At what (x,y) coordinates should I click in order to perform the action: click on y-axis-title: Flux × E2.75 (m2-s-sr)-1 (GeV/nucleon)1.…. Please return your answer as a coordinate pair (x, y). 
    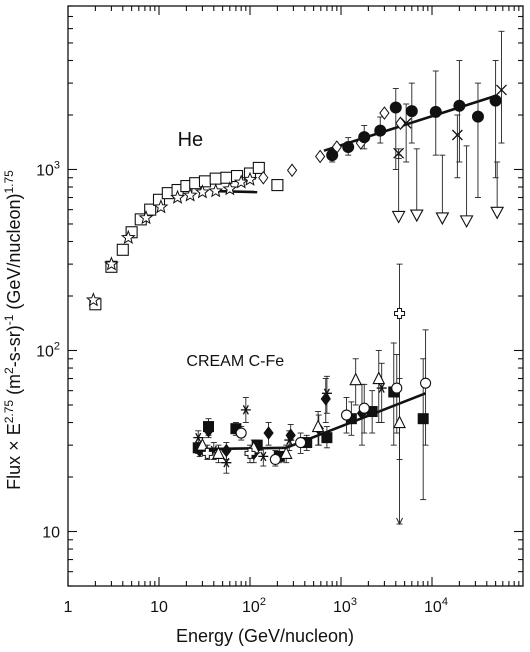
    Looking at the image, I should click on (13, 330).